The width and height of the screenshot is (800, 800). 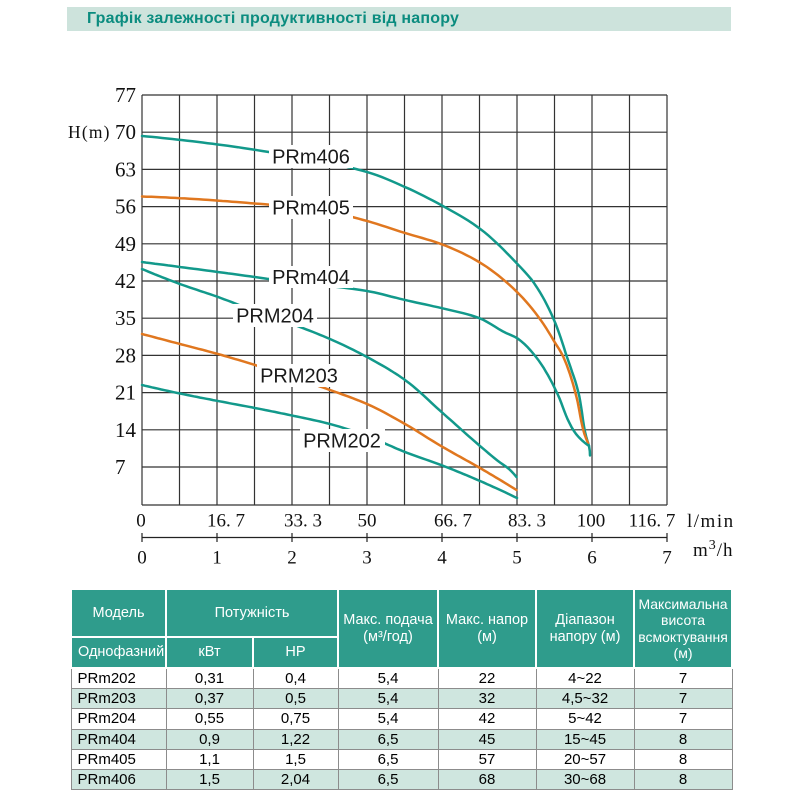 What do you see at coordinates (125, 207) in the screenshot?
I see `svg-text: 56` at bounding box center [125, 207].